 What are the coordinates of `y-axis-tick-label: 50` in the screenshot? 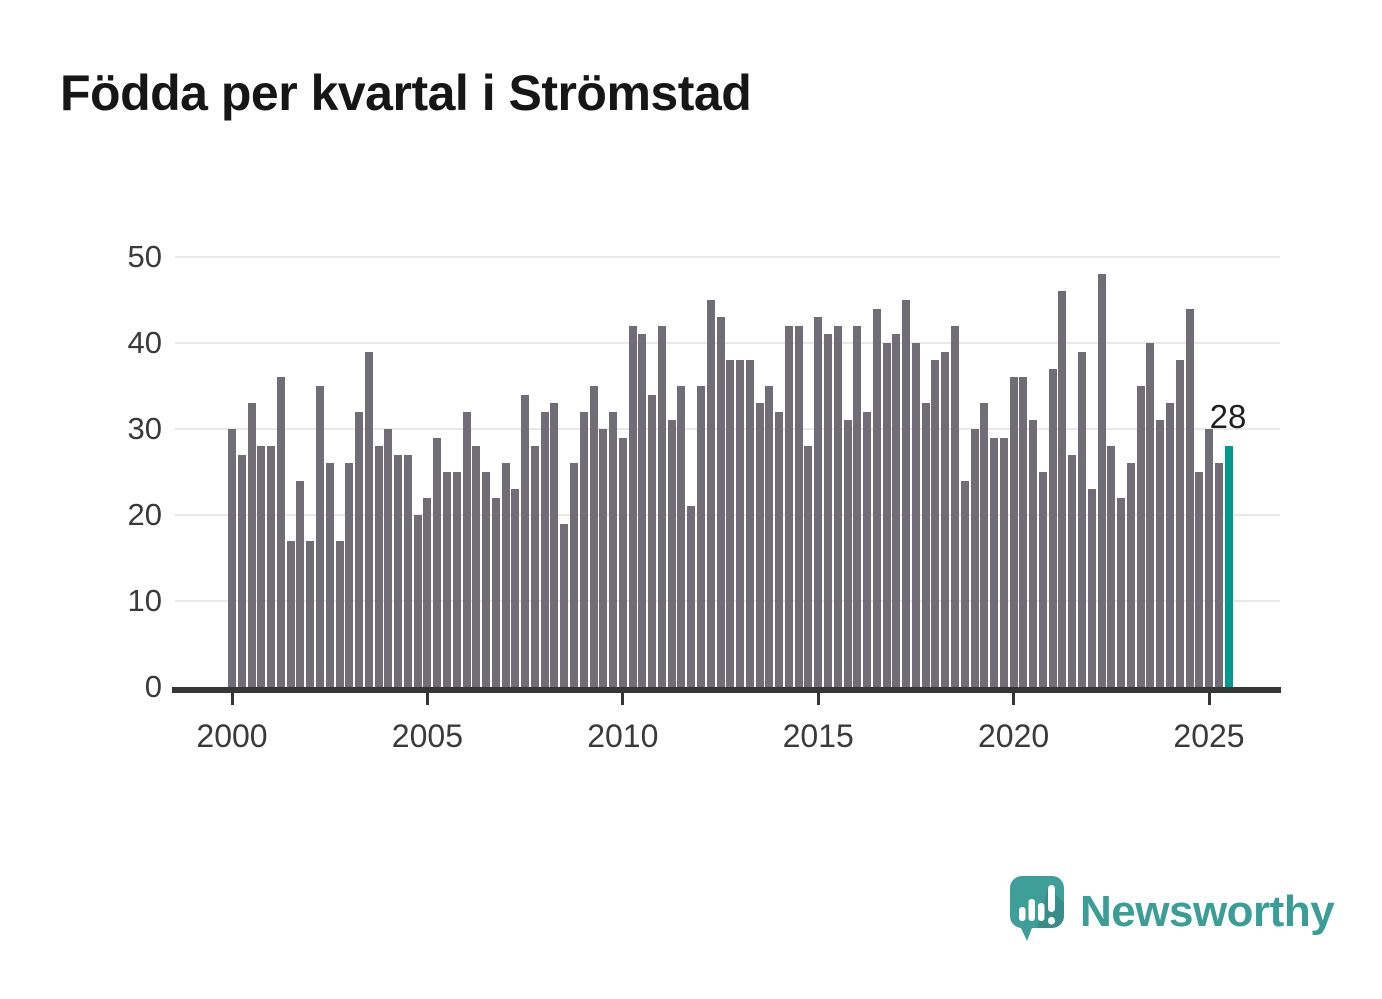 It's located at (144, 256).